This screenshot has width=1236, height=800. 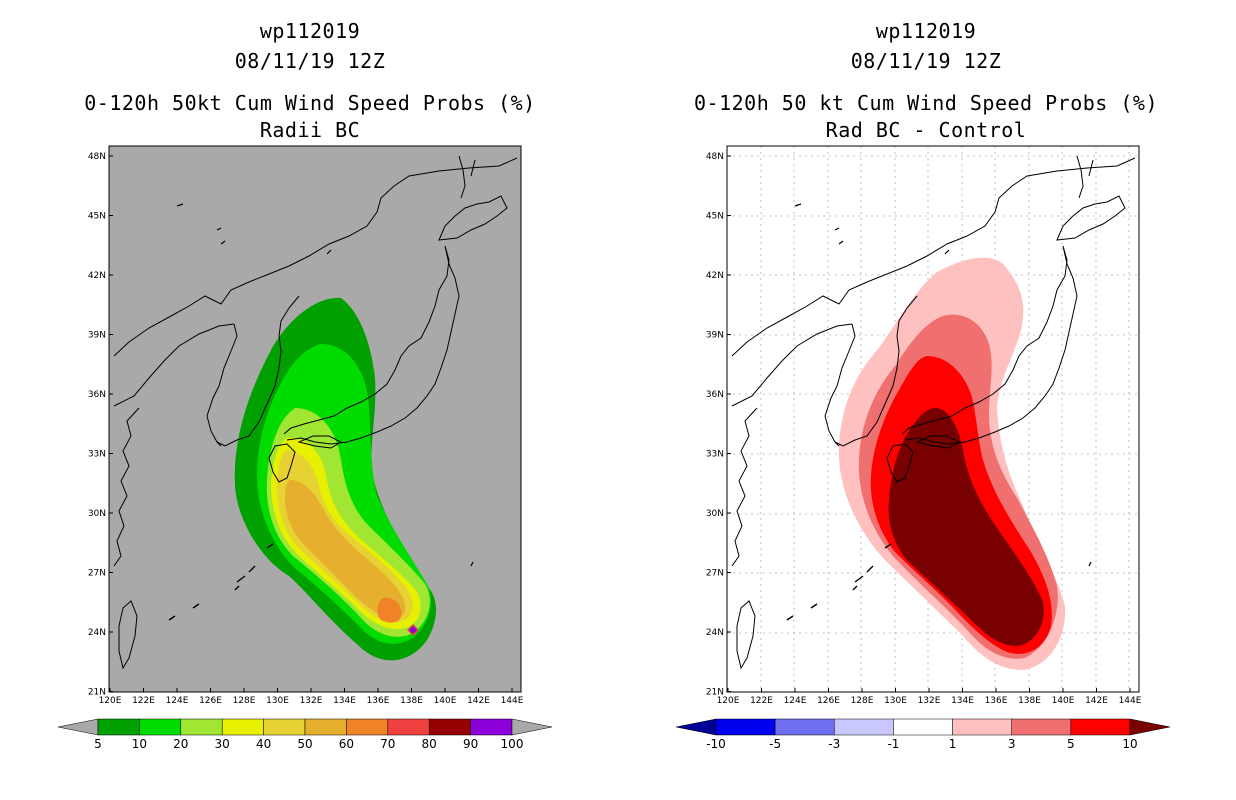 I want to click on left-chart-title: 0-120h 50kt Cum Wind Speed Probs (%), so click(x=310, y=103).